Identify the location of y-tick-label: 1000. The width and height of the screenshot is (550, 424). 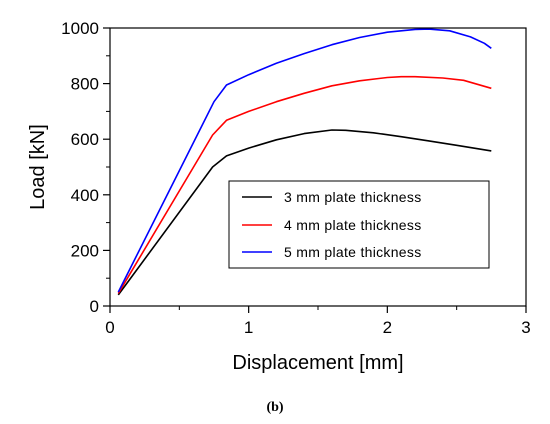
(80, 28).